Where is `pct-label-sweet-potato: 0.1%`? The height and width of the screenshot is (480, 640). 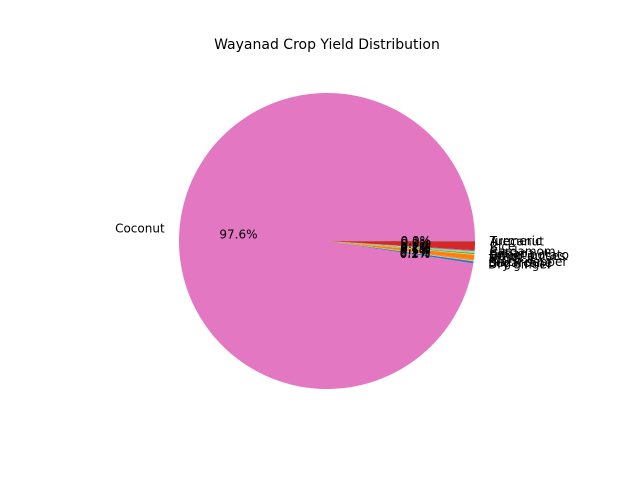 pct-label-sweet-potato: 0.1% is located at coordinates (415, 249).